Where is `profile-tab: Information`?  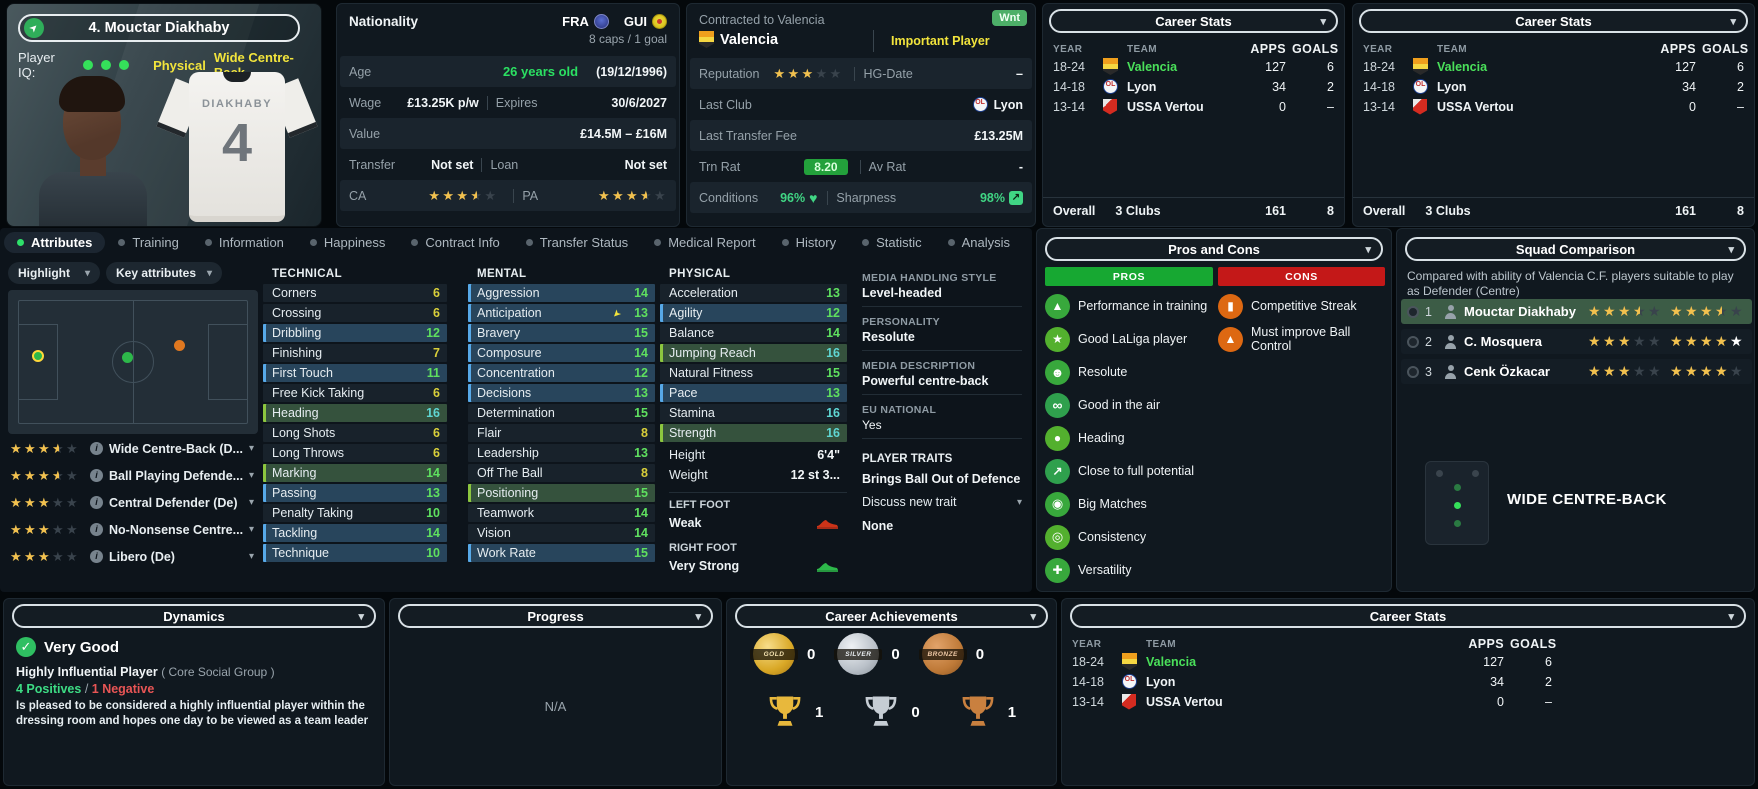
profile-tab: Information is located at coordinates (244, 242).